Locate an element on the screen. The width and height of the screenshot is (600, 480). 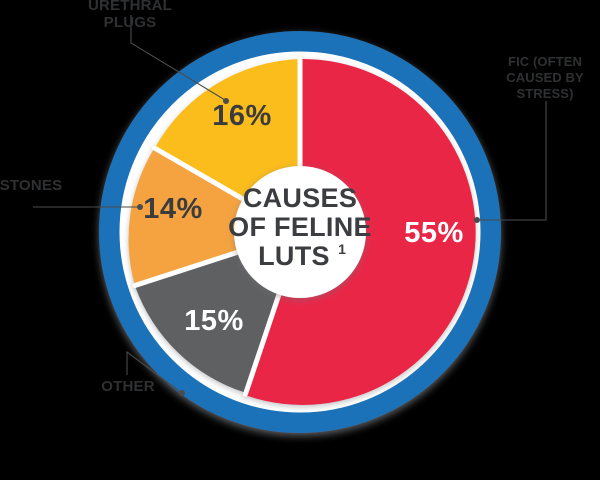
center-title-line3: LUTS is located at coordinates (294, 256).